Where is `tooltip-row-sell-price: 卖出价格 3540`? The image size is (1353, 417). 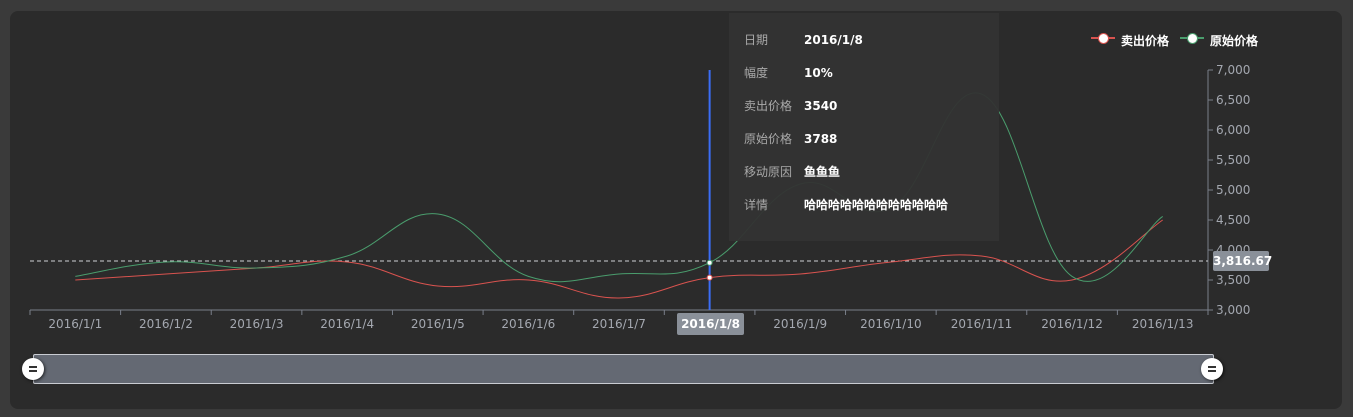
tooltip-row-sell-price: 卖出价格 3540 is located at coordinates (790, 106).